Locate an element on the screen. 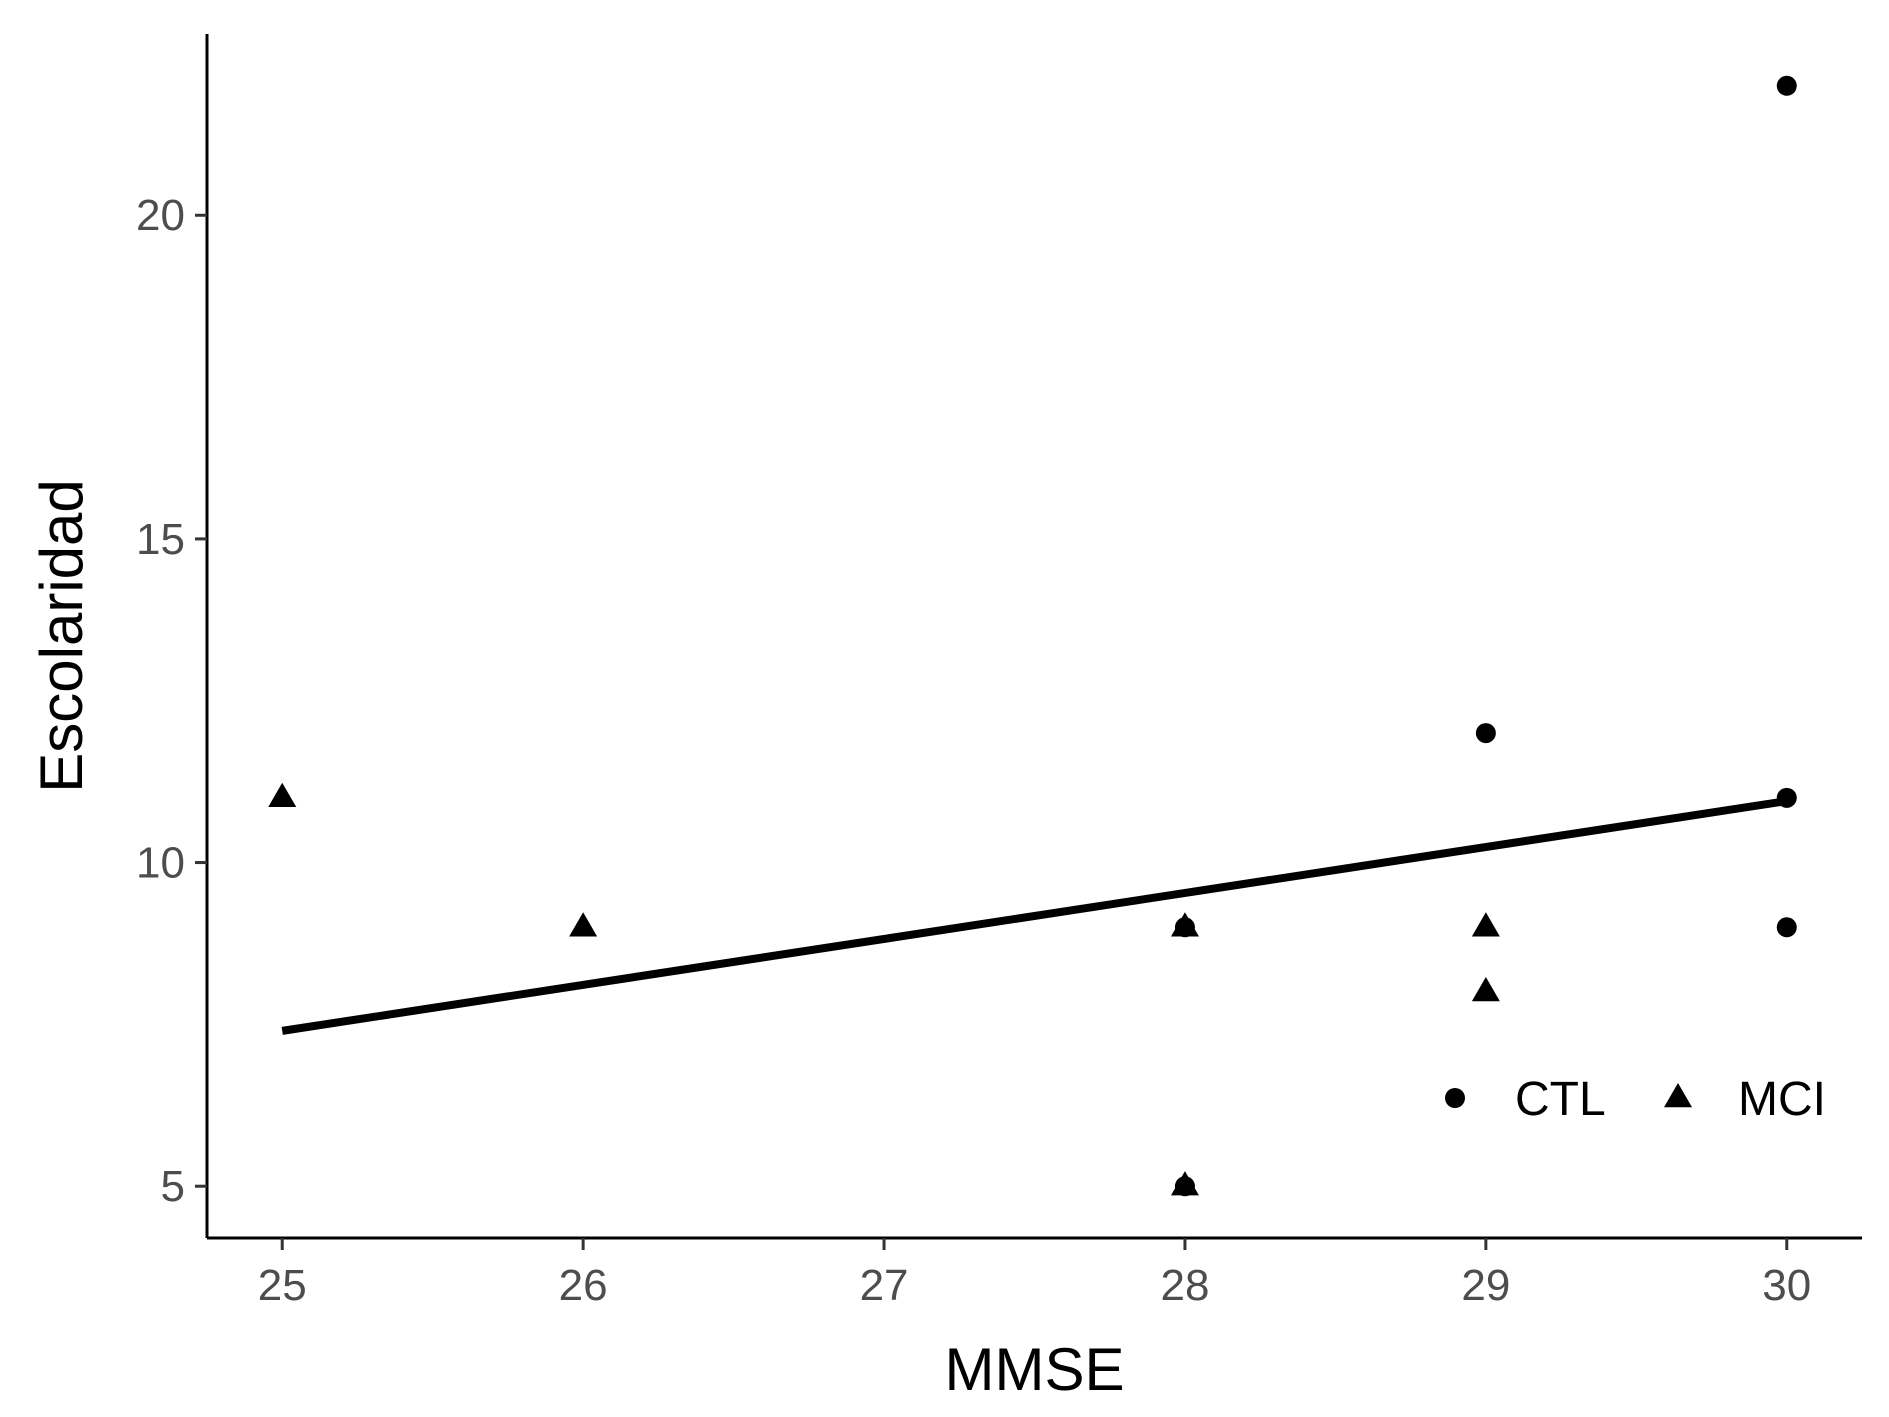 The height and width of the screenshot is (1417, 1889). y-axis-ticks: 5 10 15 20 is located at coordinates (171, 701).